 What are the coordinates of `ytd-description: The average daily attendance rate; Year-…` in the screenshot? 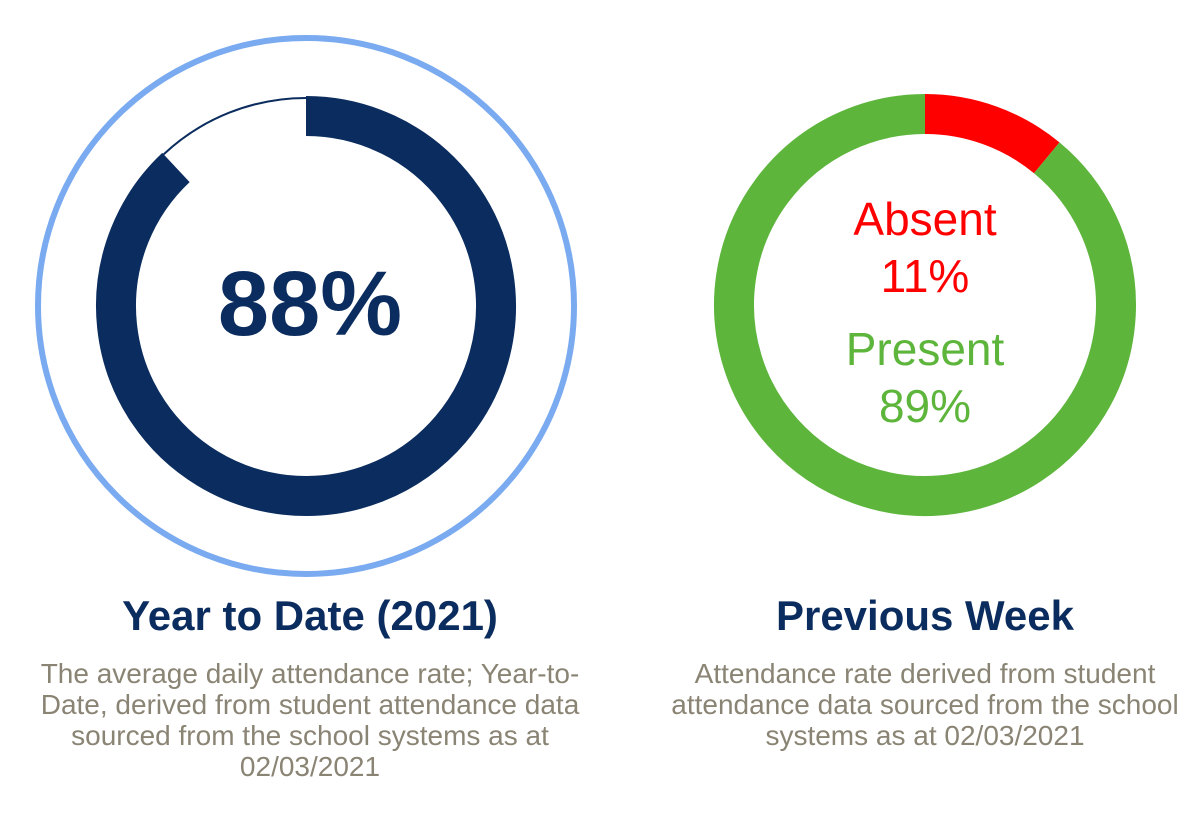 It's located at (310, 720).